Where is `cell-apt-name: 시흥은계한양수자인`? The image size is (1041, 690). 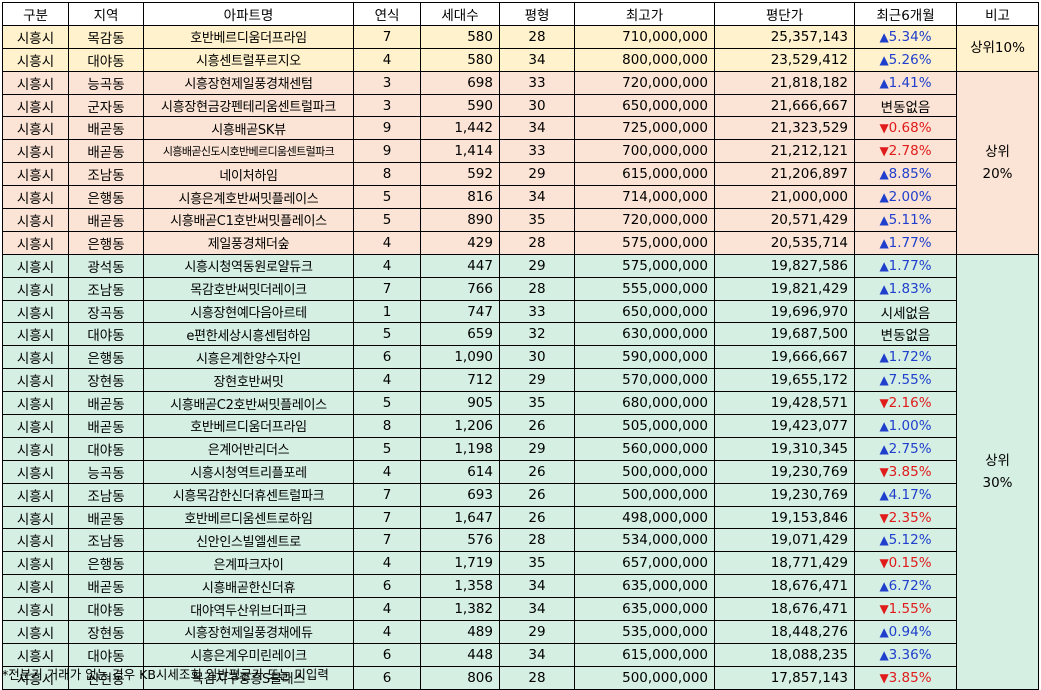
cell-apt-name: 시흥은계한양수자인 is located at coordinates (248, 357).